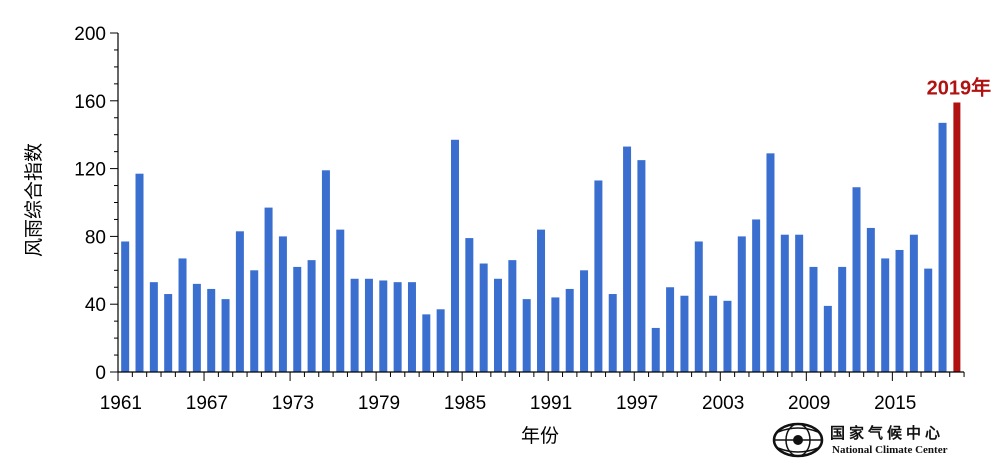 This screenshot has height=467, width=1000. What do you see at coordinates (598, 276) in the screenshot?
I see `bar-1994` at bounding box center [598, 276].